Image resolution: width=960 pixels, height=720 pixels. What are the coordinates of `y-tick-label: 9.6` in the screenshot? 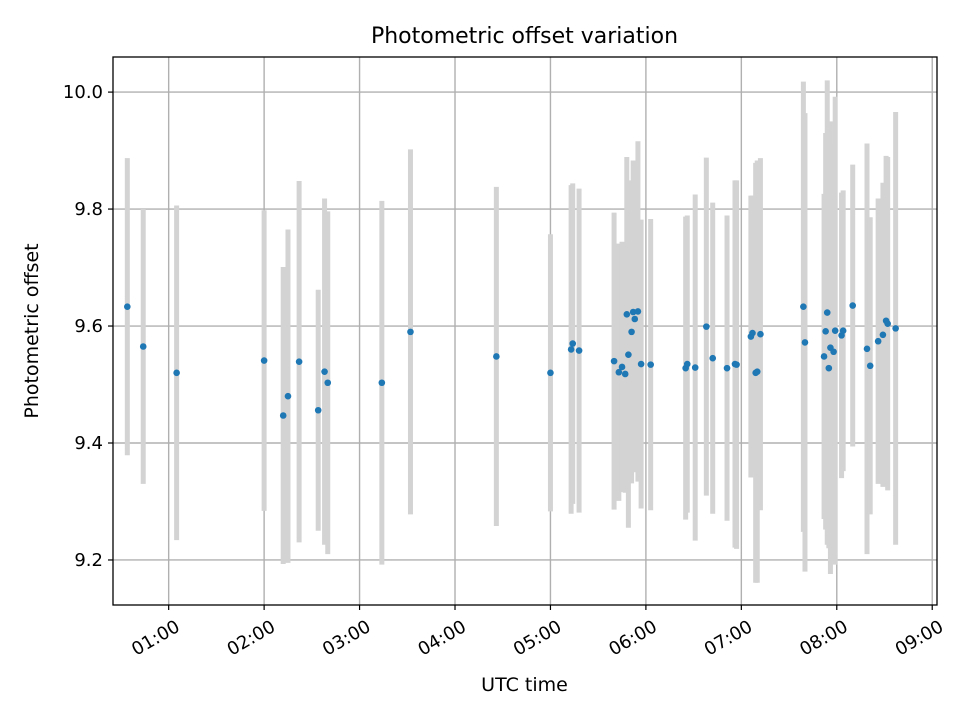 It's located at (88, 326).